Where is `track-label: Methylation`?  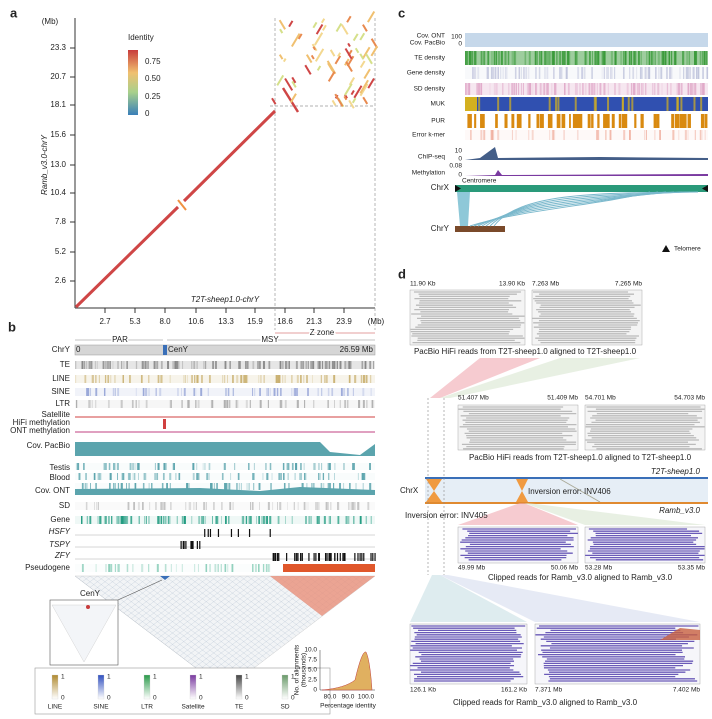
track-label: Methylation is located at coordinates (429, 173).